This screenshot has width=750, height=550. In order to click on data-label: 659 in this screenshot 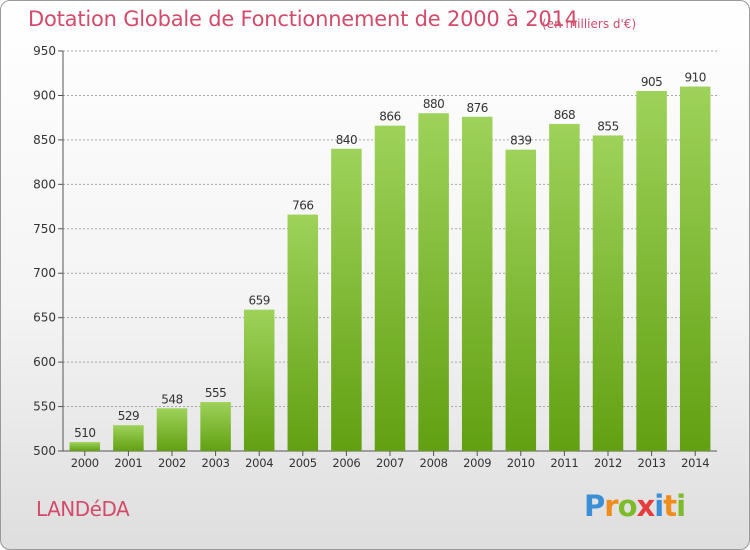, I will do `click(258, 301)`.